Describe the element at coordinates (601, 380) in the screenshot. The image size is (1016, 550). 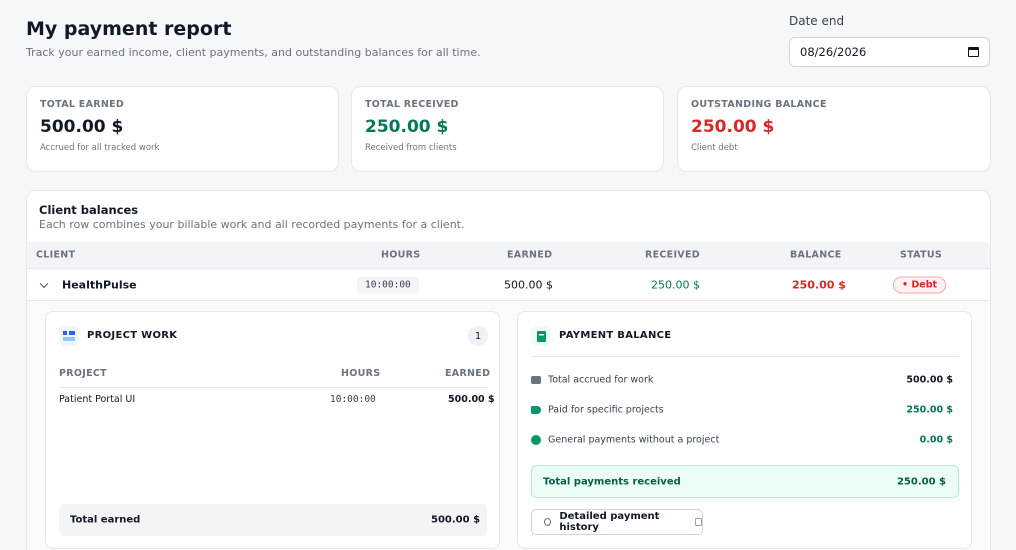
I see `row-label: Total accrued for work` at that location.